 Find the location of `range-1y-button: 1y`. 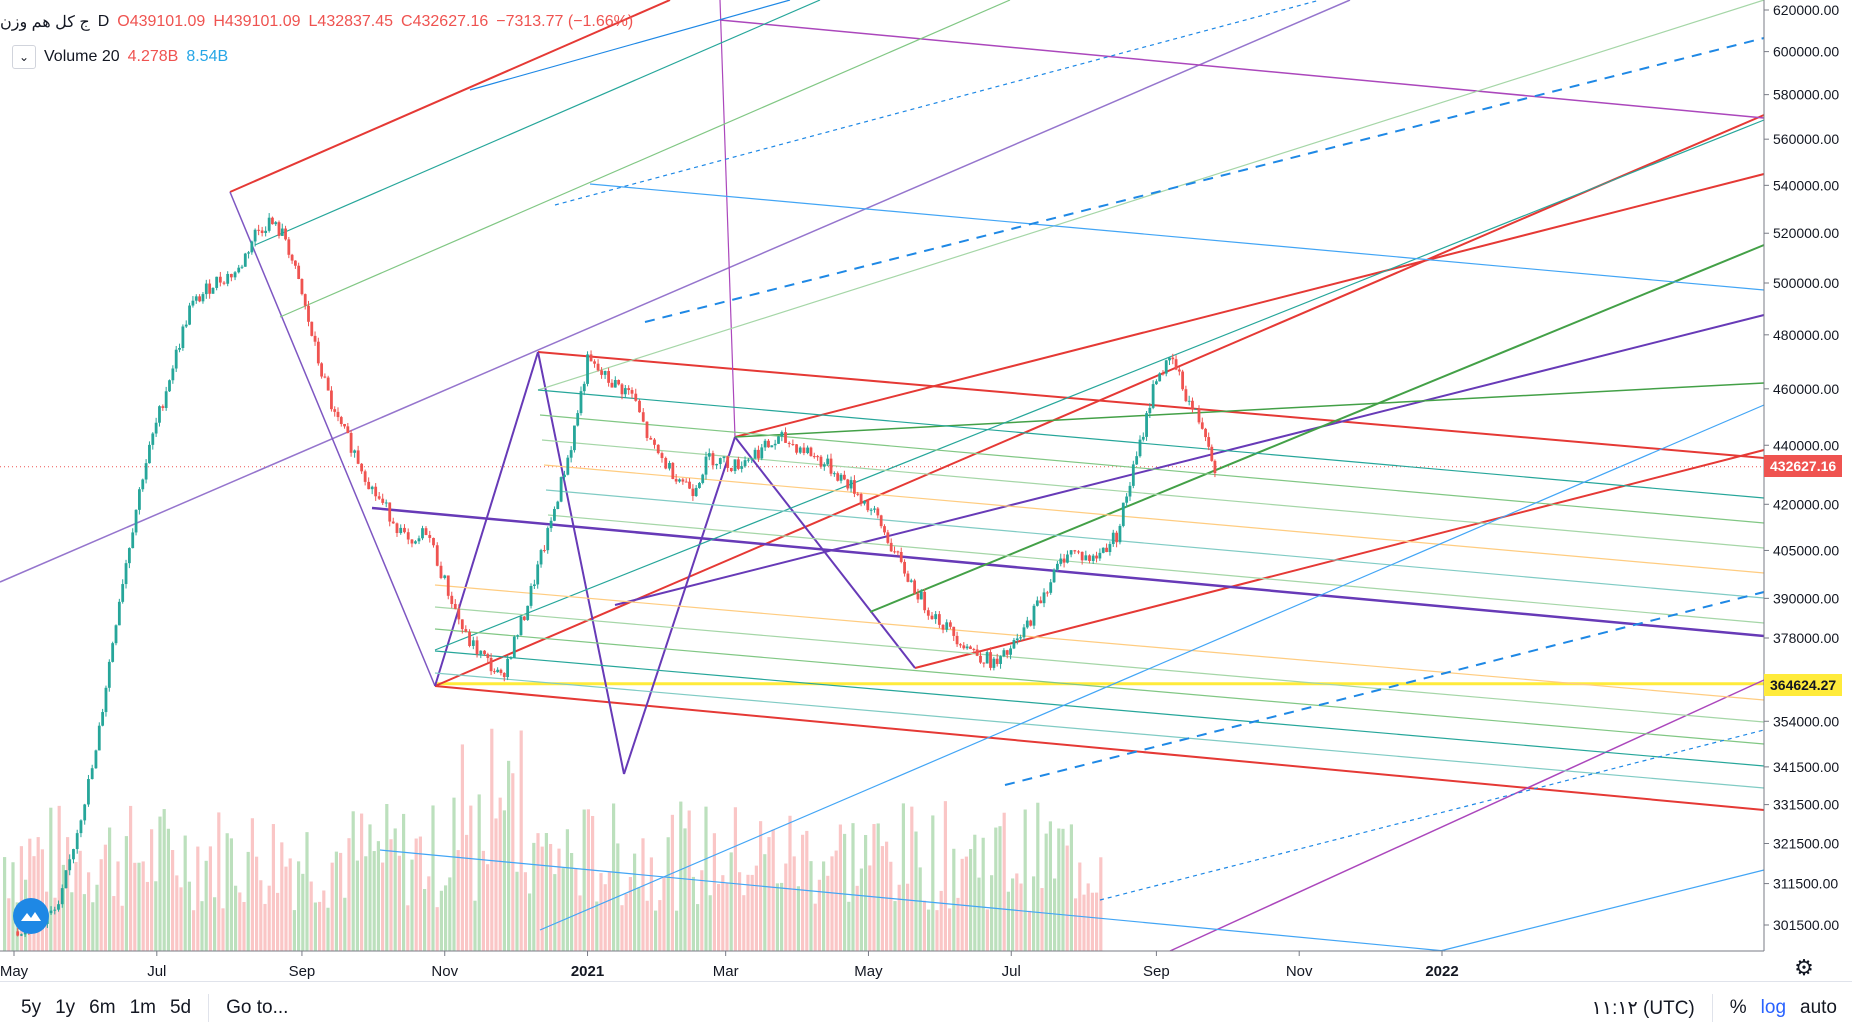

range-1y-button: 1y is located at coordinates (65, 1007).